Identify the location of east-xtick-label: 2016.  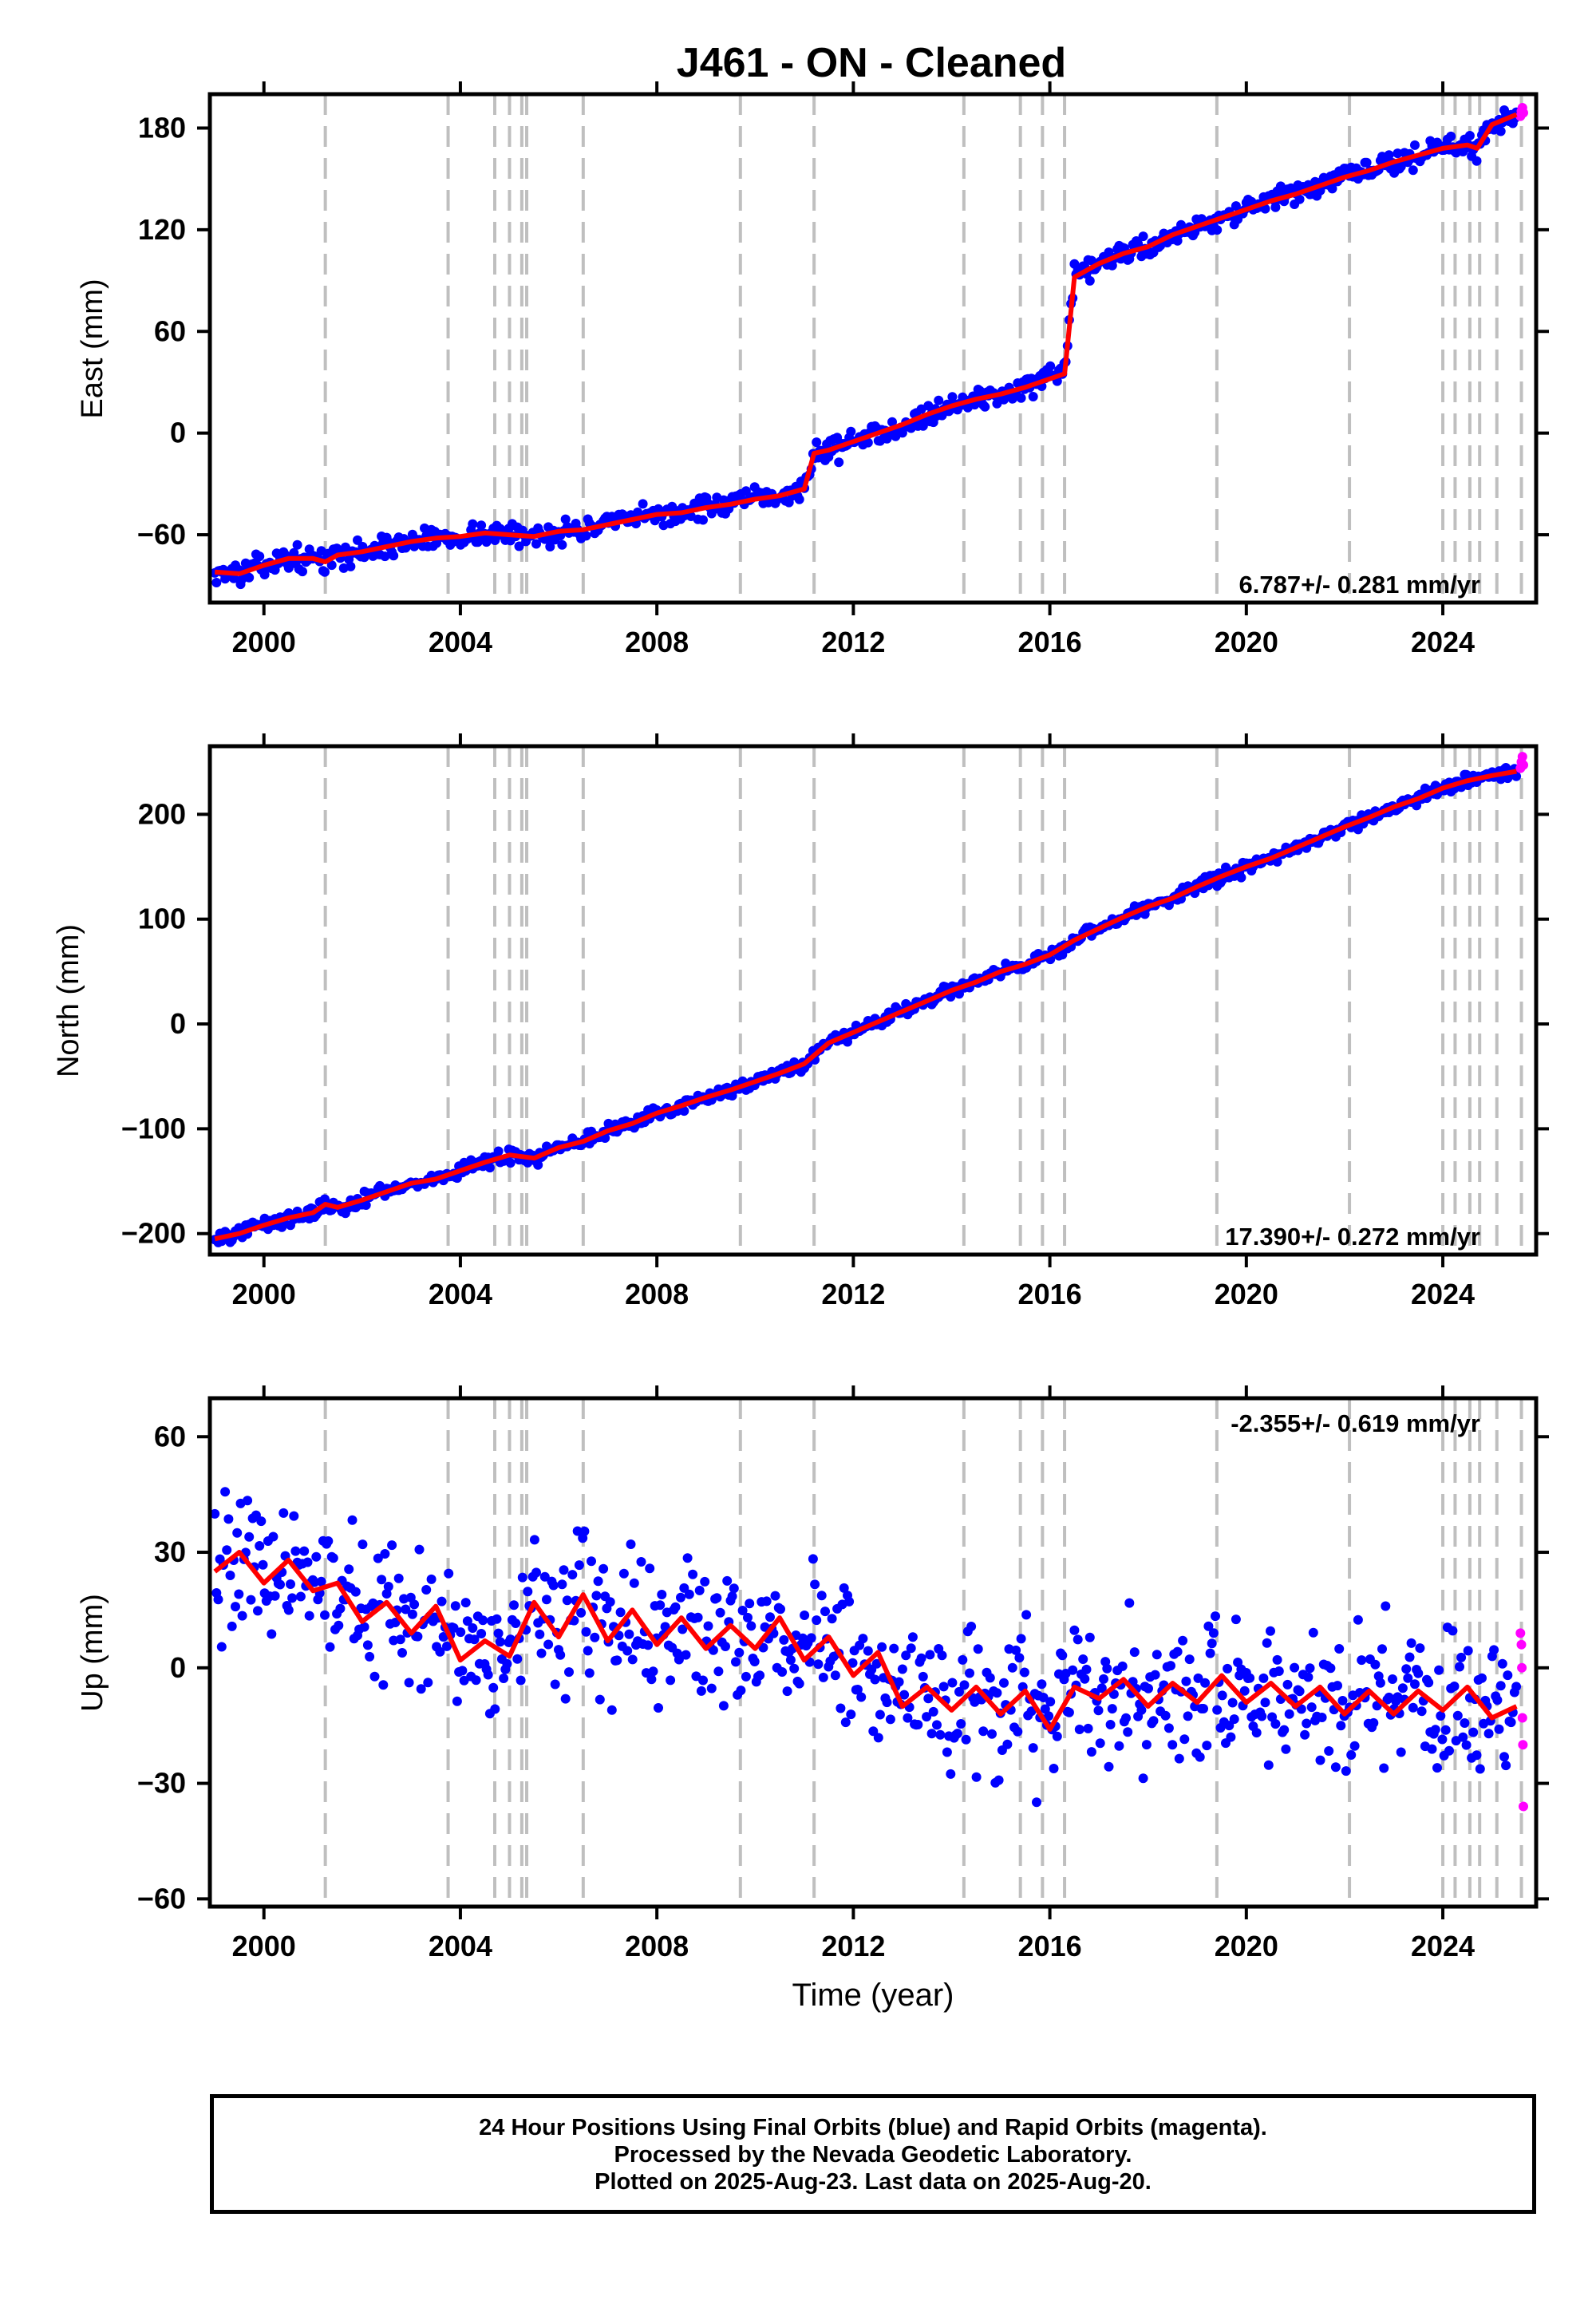
(1050, 642).